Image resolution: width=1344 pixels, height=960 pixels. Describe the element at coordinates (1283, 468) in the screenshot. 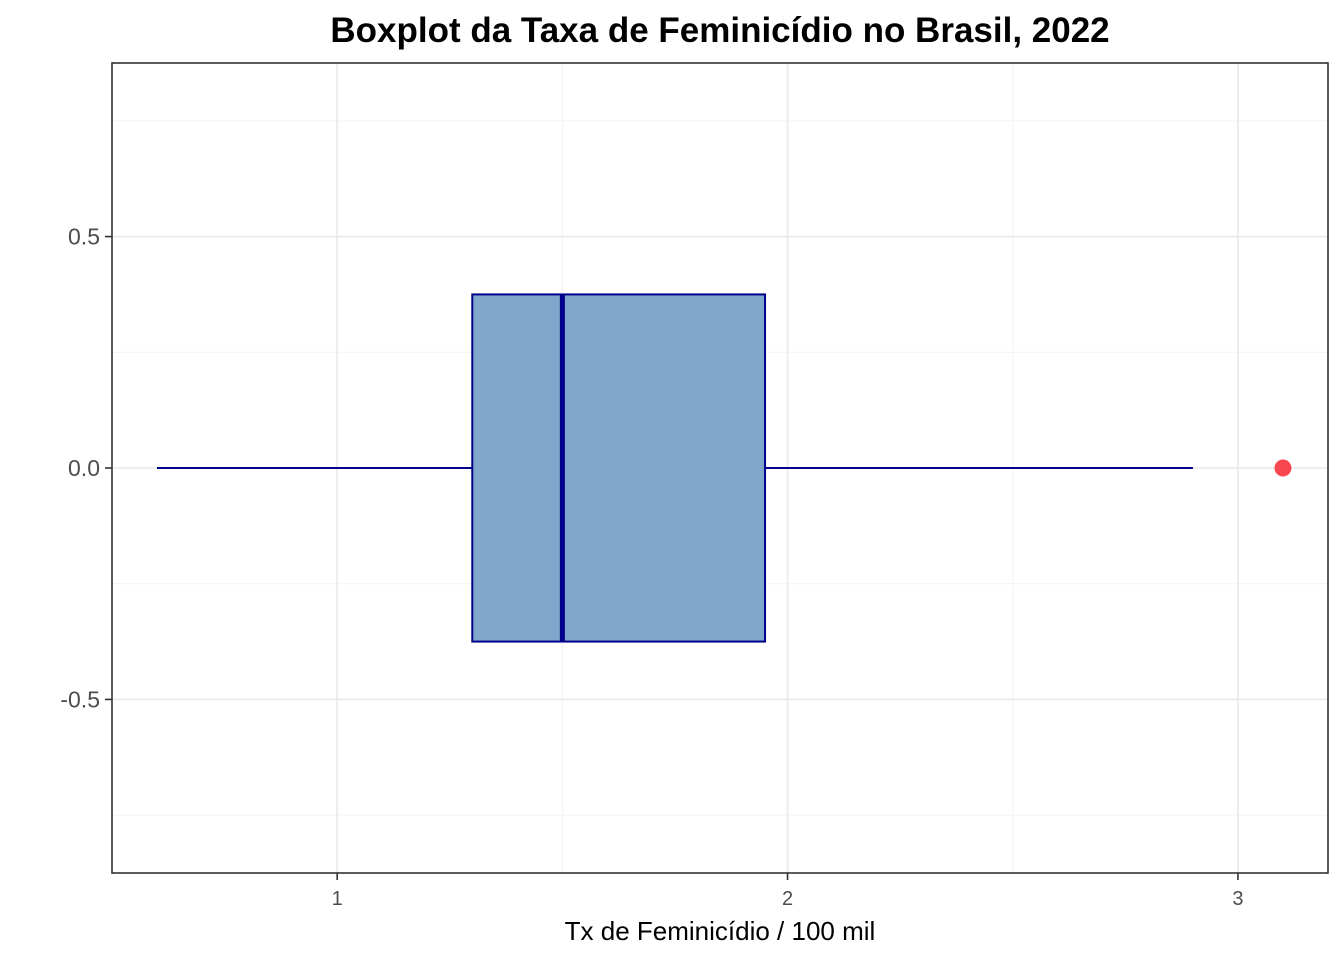

I see `outlier-point` at that location.